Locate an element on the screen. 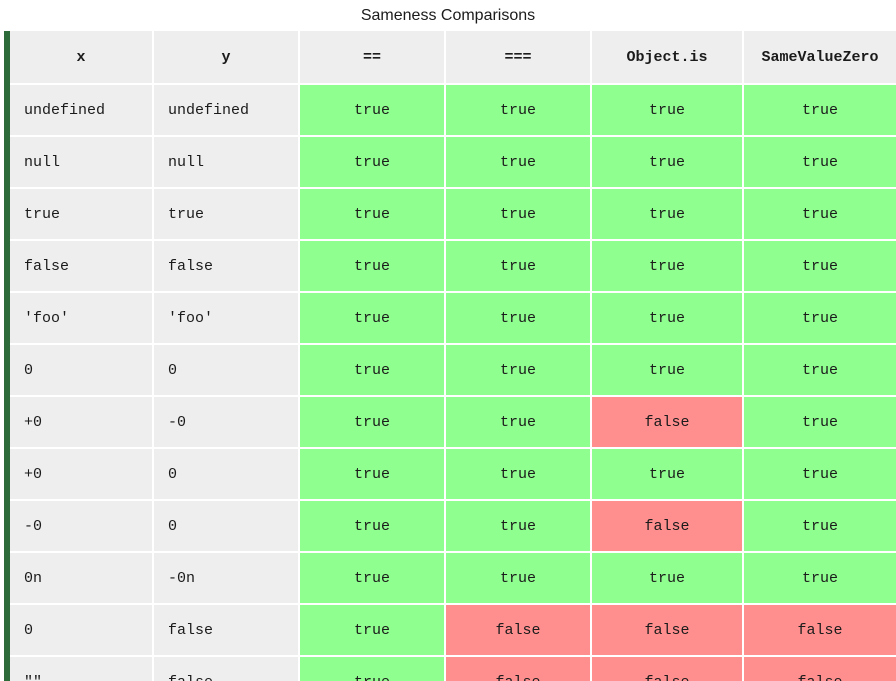 Image resolution: width=896 pixels, height=681 pixels. column-header-y: y is located at coordinates (227, 58).